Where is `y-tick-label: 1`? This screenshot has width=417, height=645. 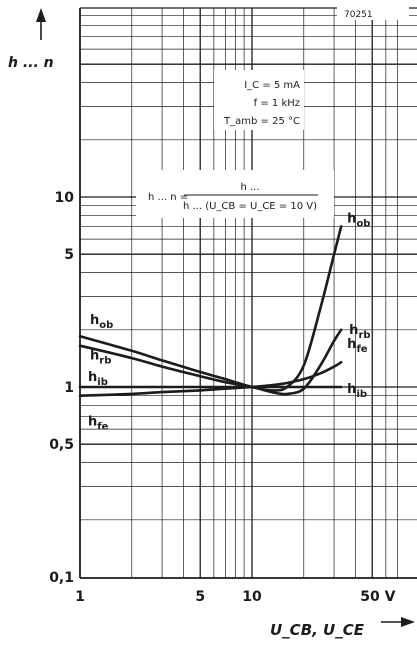 y-tick-label: 1 is located at coordinates (69, 388).